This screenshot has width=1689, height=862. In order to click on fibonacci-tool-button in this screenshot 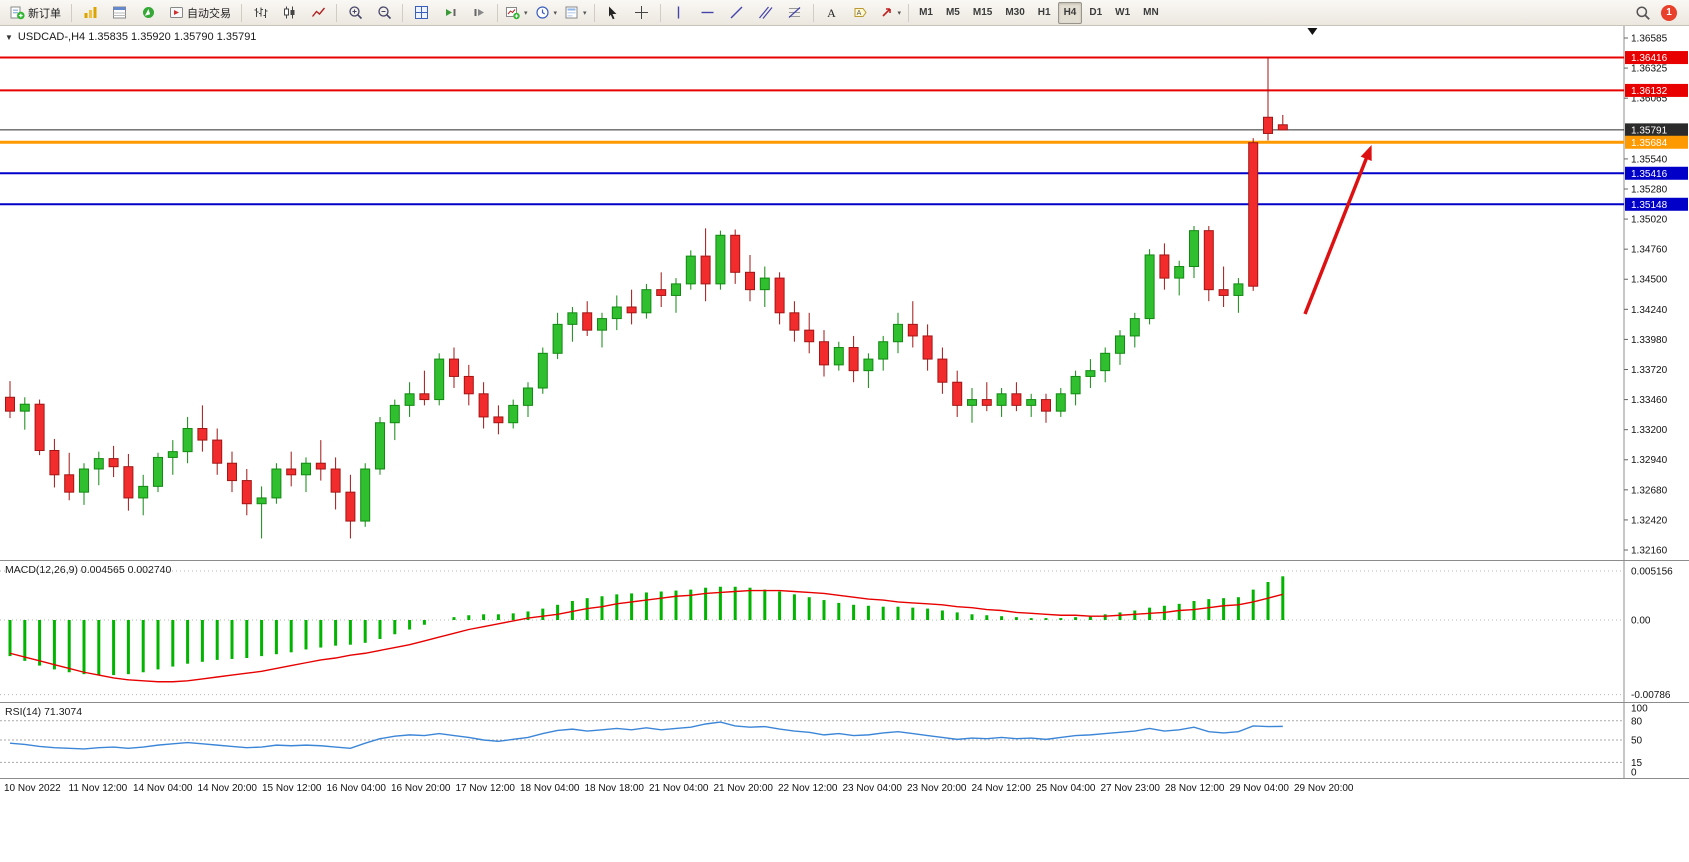, I will do `click(795, 13)`.